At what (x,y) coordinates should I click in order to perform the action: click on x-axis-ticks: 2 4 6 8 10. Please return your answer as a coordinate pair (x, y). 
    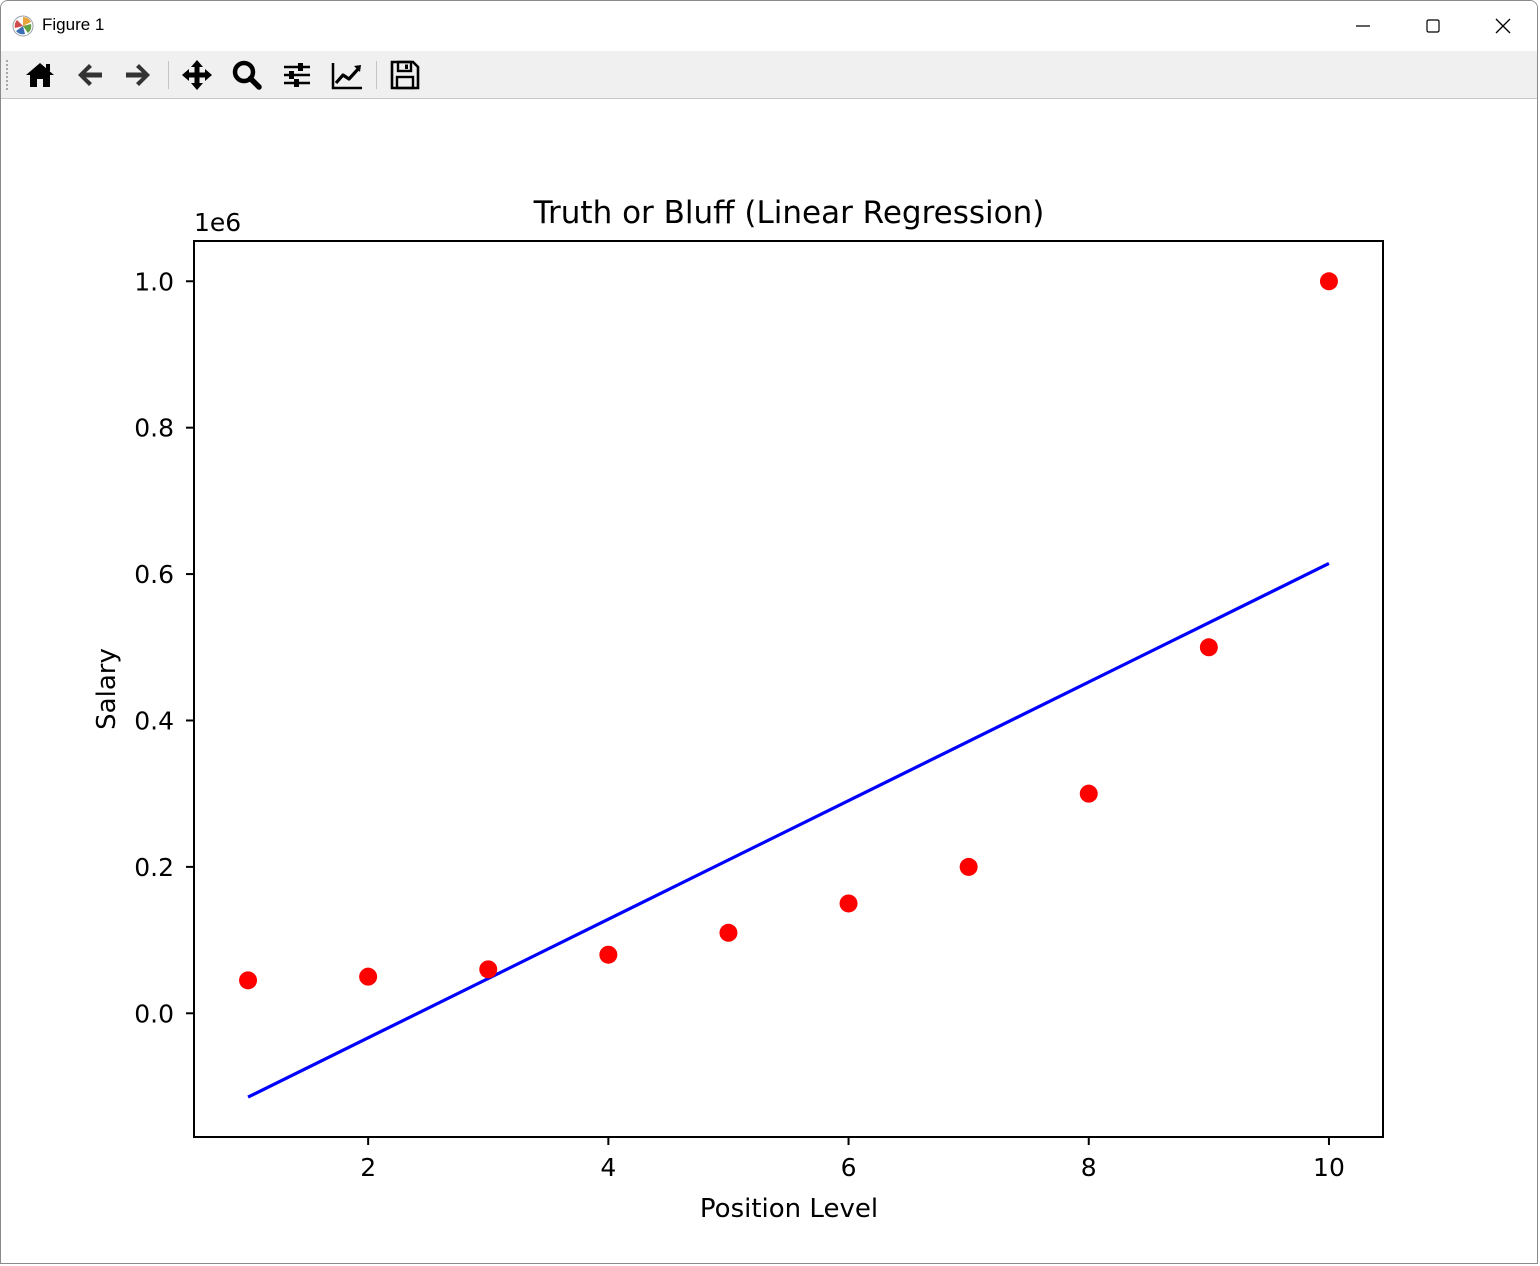
    Looking at the image, I should click on (852, 1159).